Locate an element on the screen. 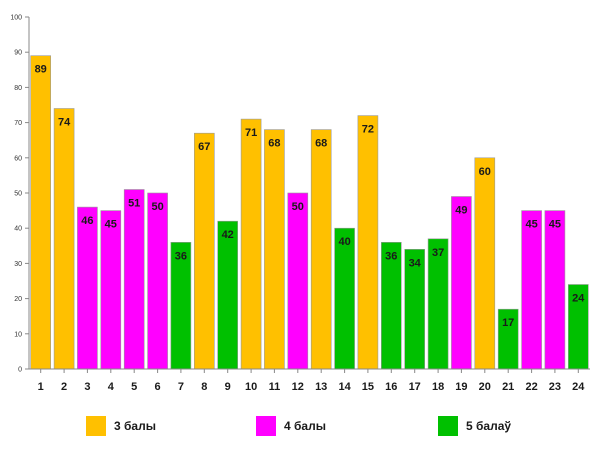 The image size is (600, 450). y-tick-label: 70 is located at coordinates (18, 123).